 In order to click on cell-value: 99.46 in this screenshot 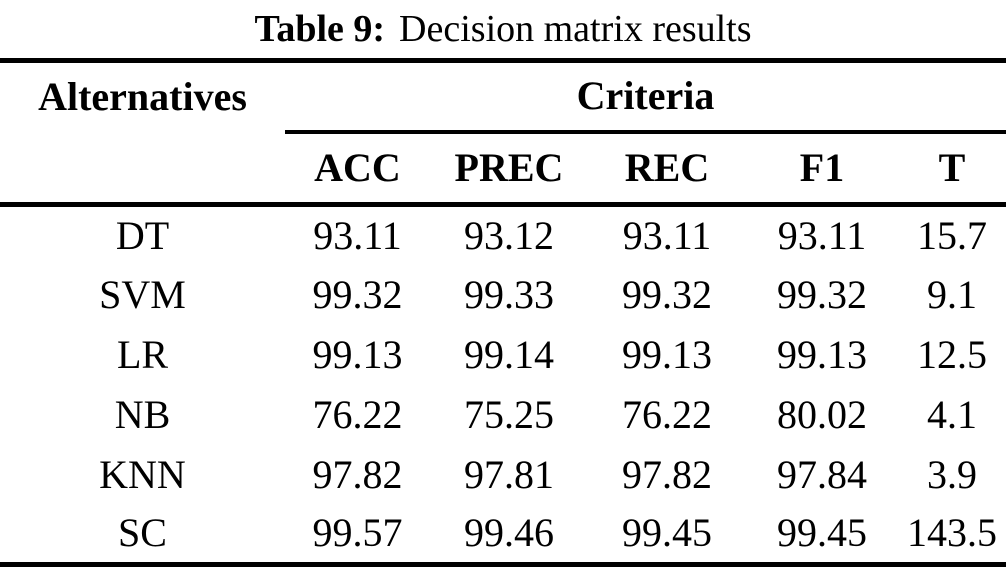, I will do `click(509, 533)`.